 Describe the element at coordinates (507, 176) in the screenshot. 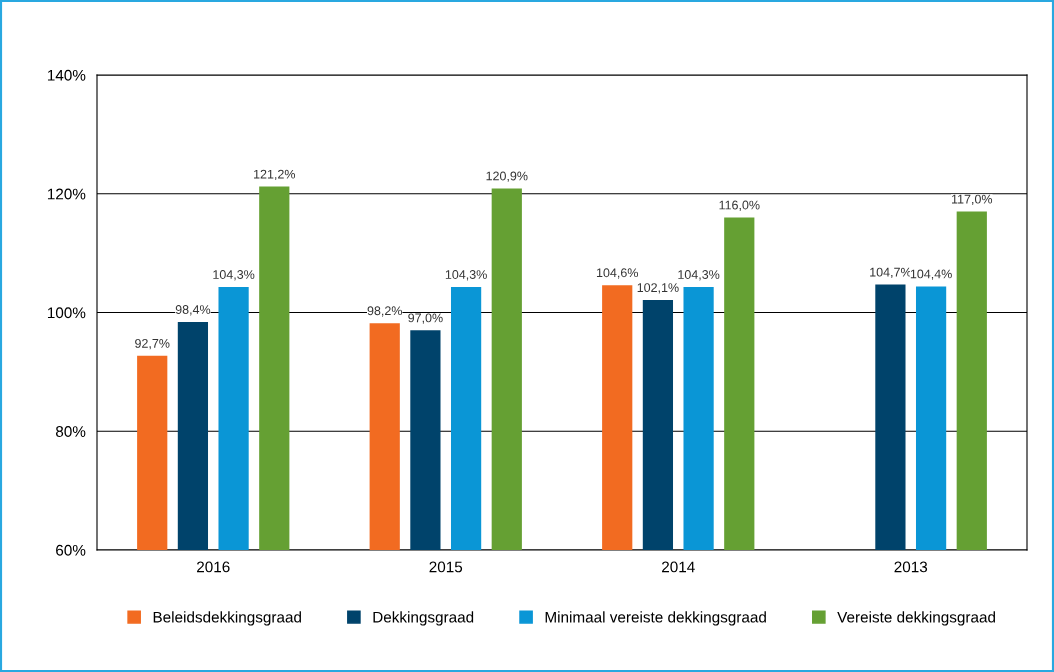

I see `data-label: 120,9%` at that location.